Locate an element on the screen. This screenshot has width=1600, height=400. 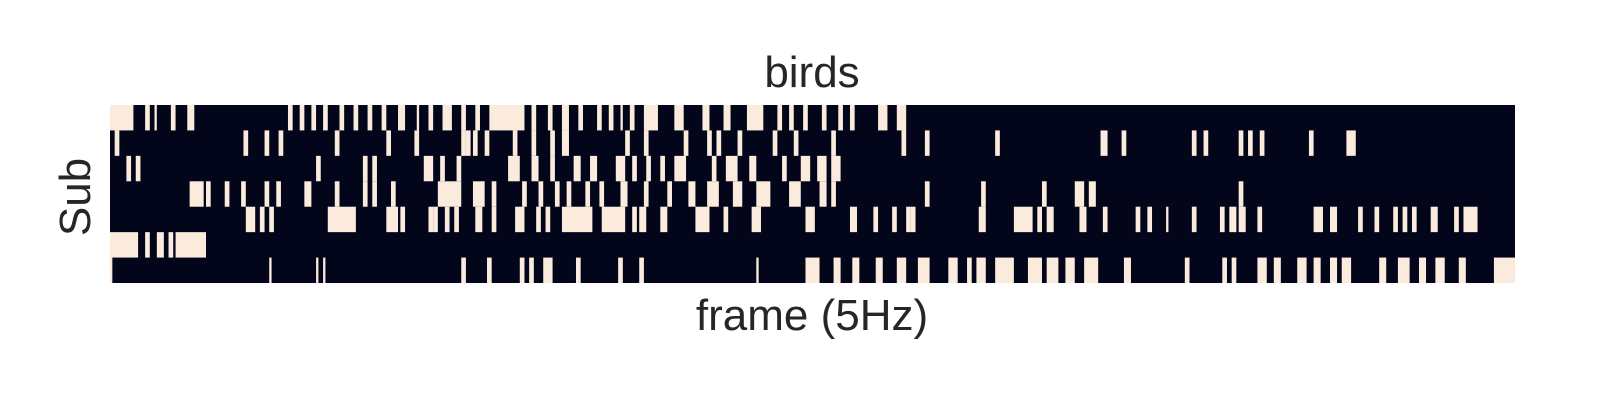
x-axis-label: frame (5Hz) is located at coordinates (812, 315).